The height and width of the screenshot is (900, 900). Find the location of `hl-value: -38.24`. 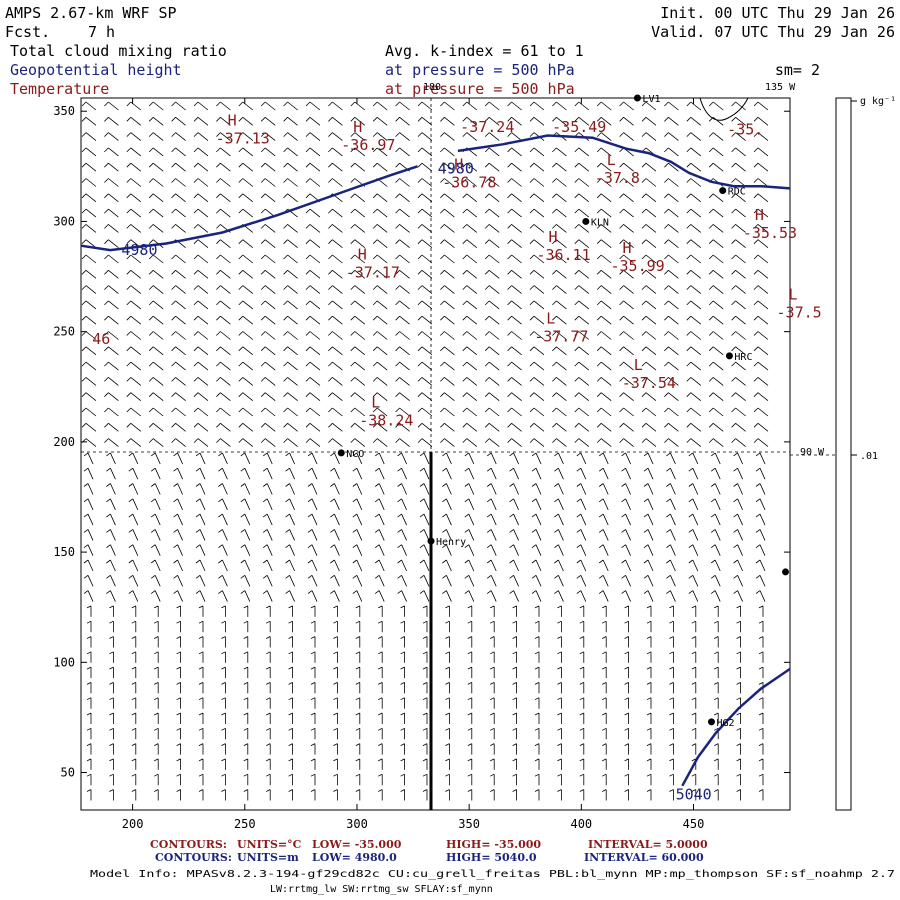

hl-value: -38.24 is located at coordinates (386, 420).